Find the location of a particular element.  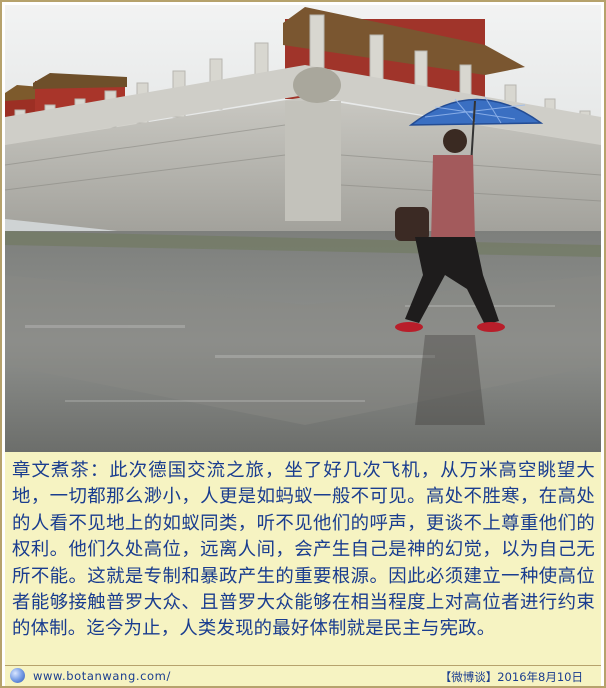

site-logo-icon is located at coordinates (17, 675).